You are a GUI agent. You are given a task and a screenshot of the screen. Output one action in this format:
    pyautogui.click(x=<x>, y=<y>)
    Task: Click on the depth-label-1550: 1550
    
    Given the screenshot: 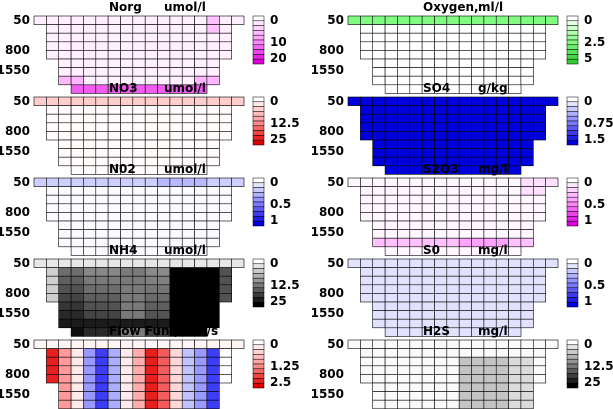 What is the action you would take?
    pyautogui.click(x=327, y=313)
    